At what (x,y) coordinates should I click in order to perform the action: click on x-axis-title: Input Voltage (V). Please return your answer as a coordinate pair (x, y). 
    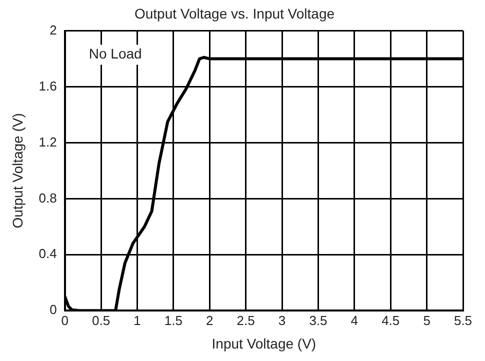
    Looking at the image, I should click on (264, 343).